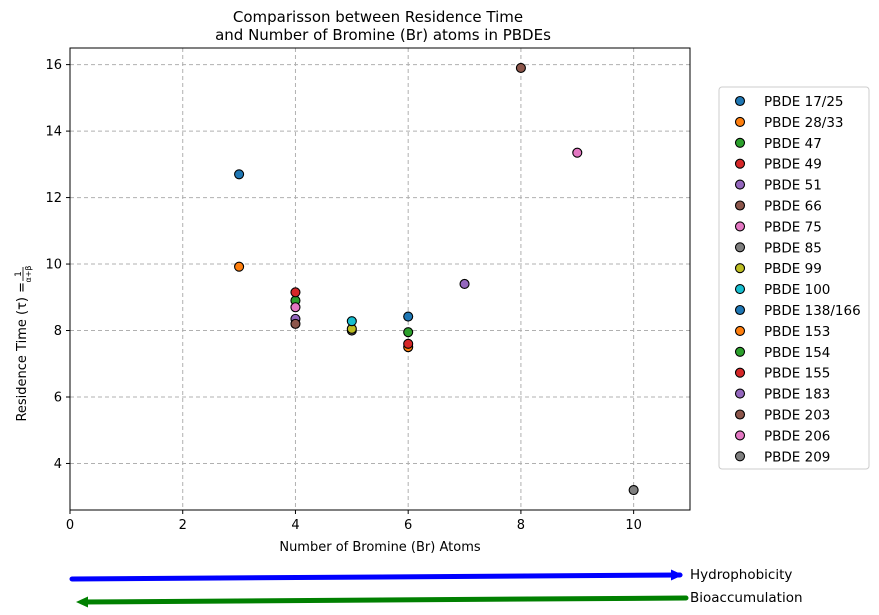  Describe the element at coordinates (378, 17) in the screenshot. I see `chart-title-line1: Comparisson between Residence Time` at that location.